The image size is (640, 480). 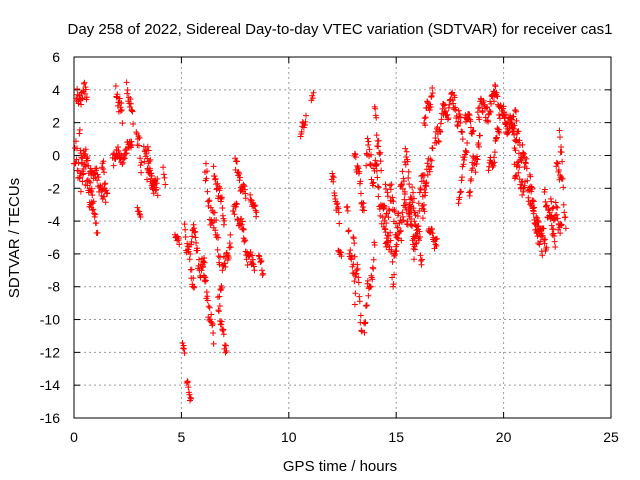 I want to click on y-tick-label: 4, so click(x=56, y=90).